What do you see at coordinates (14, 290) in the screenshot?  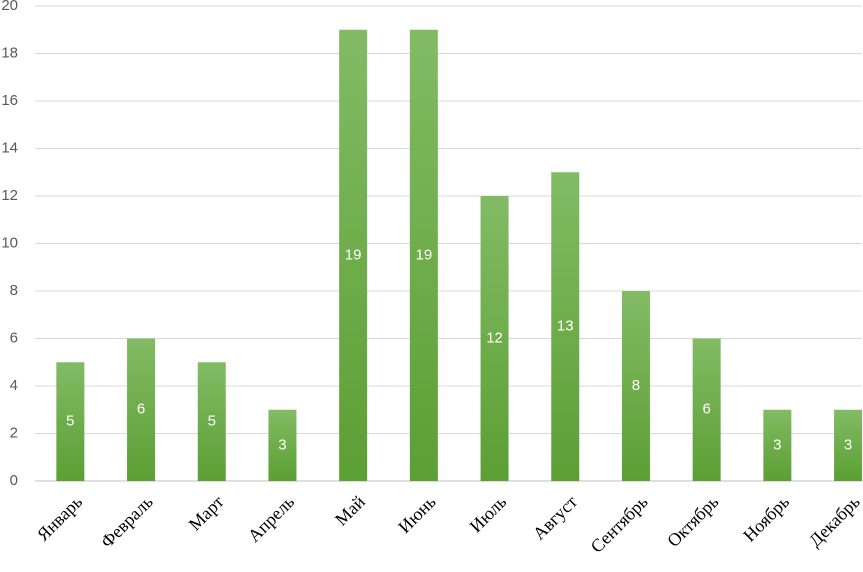 I see `y-tick-label: 8` at bounding box center [14, 290].